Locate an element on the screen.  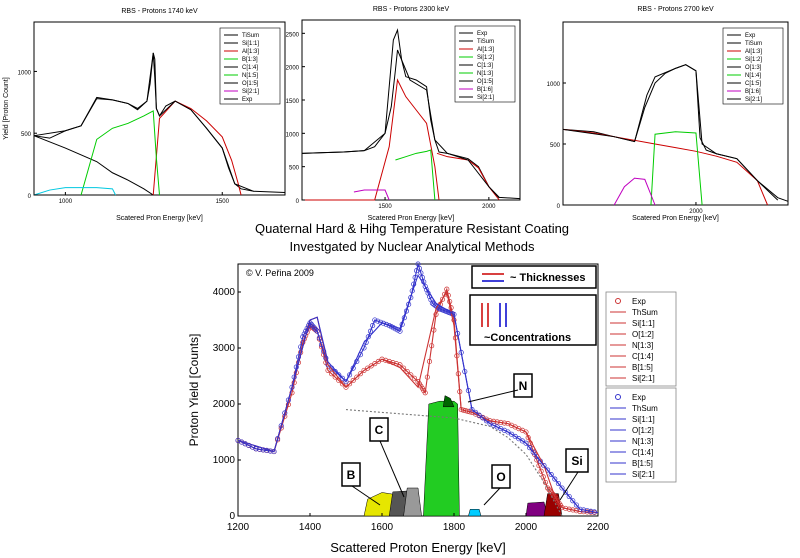
x-axis-label: Scattered Proton Energy [keV] is located at coordinates (418, 547).